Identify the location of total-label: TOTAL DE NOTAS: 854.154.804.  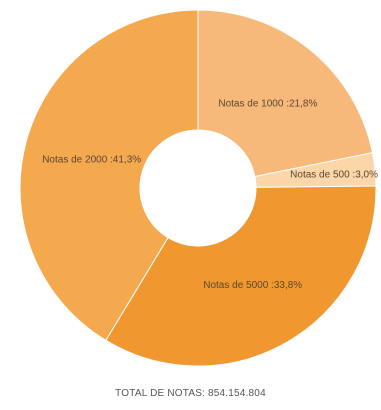
(190, 393).